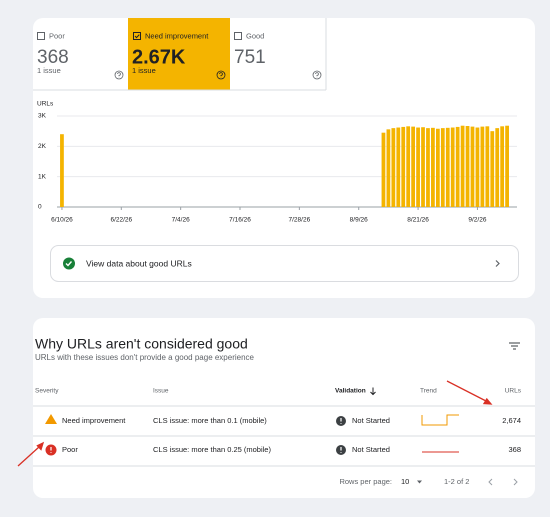 The image size is (550, 517). I want to click on header: Validation, so click(350, 391).